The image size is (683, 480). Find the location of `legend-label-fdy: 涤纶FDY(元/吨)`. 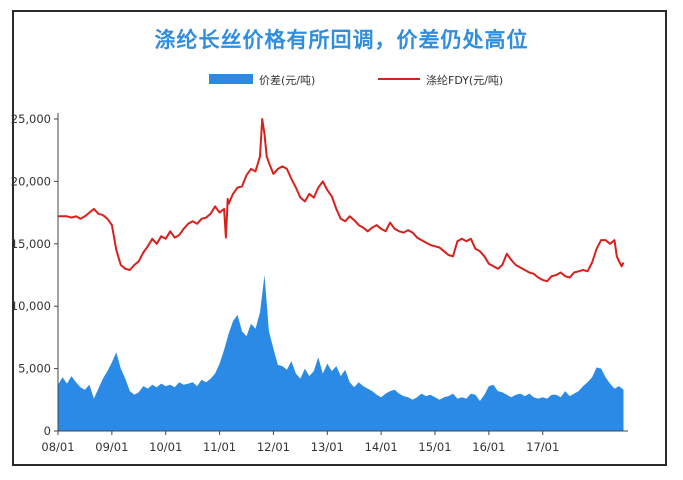

legend-label-fdy: 涤纶FDY(元/吨) is located at coordinates (464, 80).